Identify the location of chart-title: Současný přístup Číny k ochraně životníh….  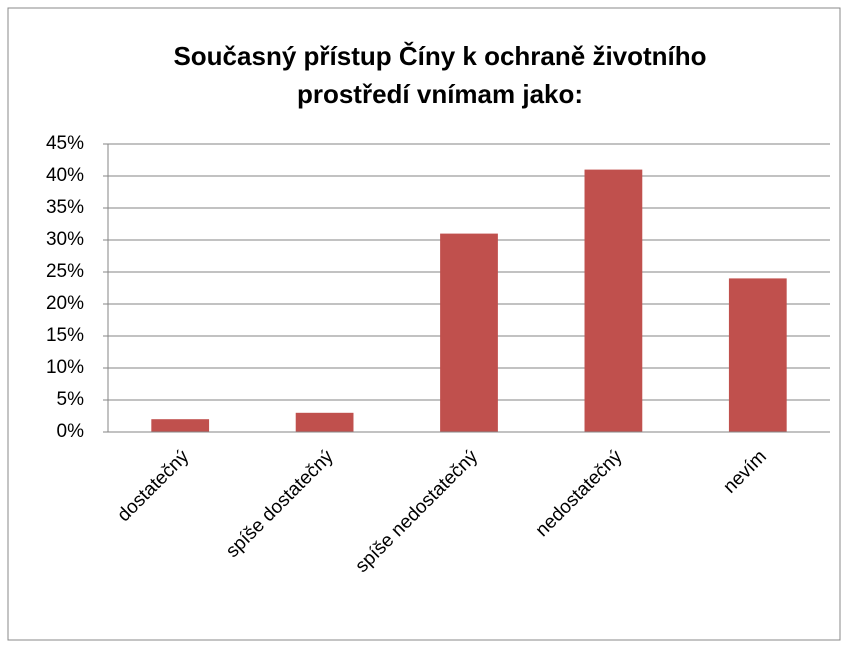
(439, 56).